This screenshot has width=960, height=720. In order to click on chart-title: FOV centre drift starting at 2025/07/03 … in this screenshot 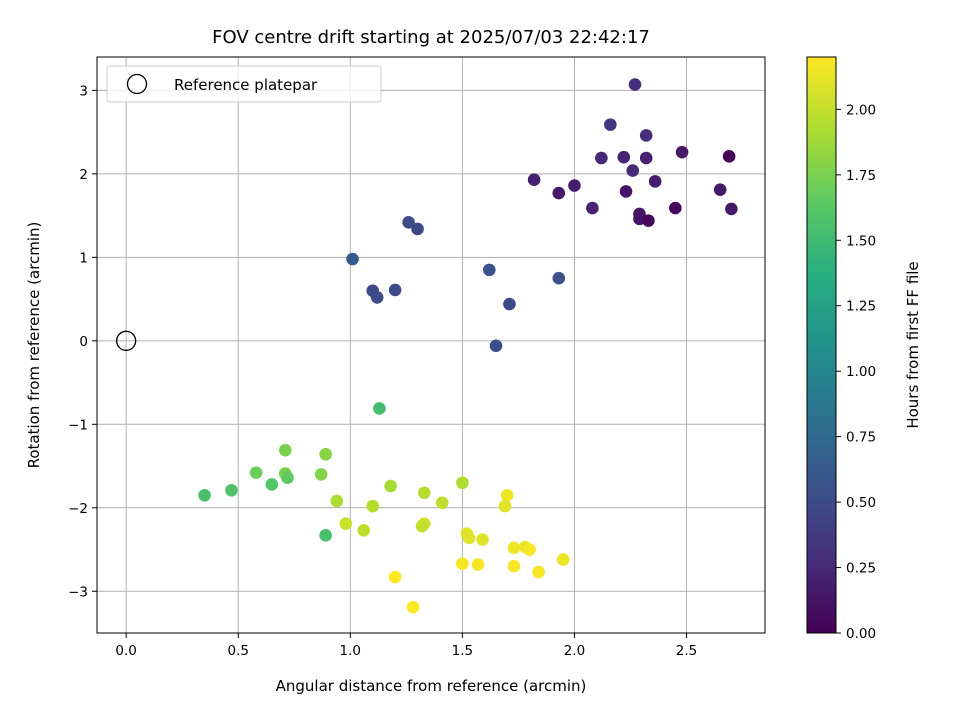, I will do `click(431, 37)`.